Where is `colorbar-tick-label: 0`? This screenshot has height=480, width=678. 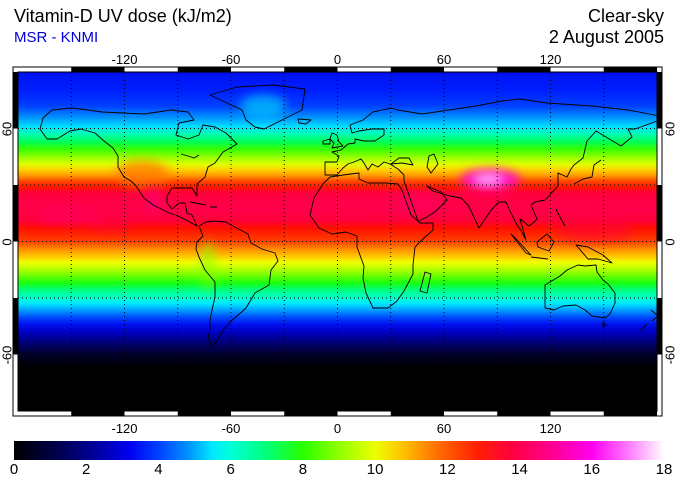 colorbar-tick-label: 0 is located at coordinates (14, 469).